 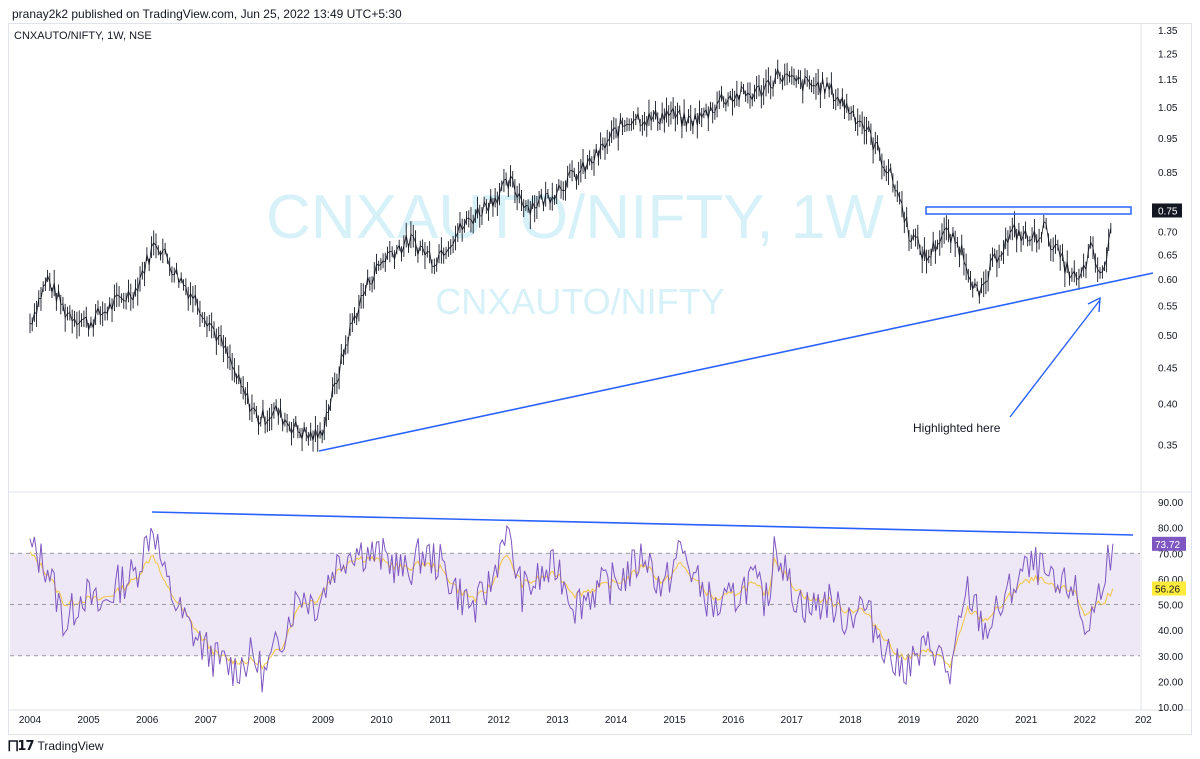 I want to click on price-tick-label: 1.35, so click(x=1168, y=31).